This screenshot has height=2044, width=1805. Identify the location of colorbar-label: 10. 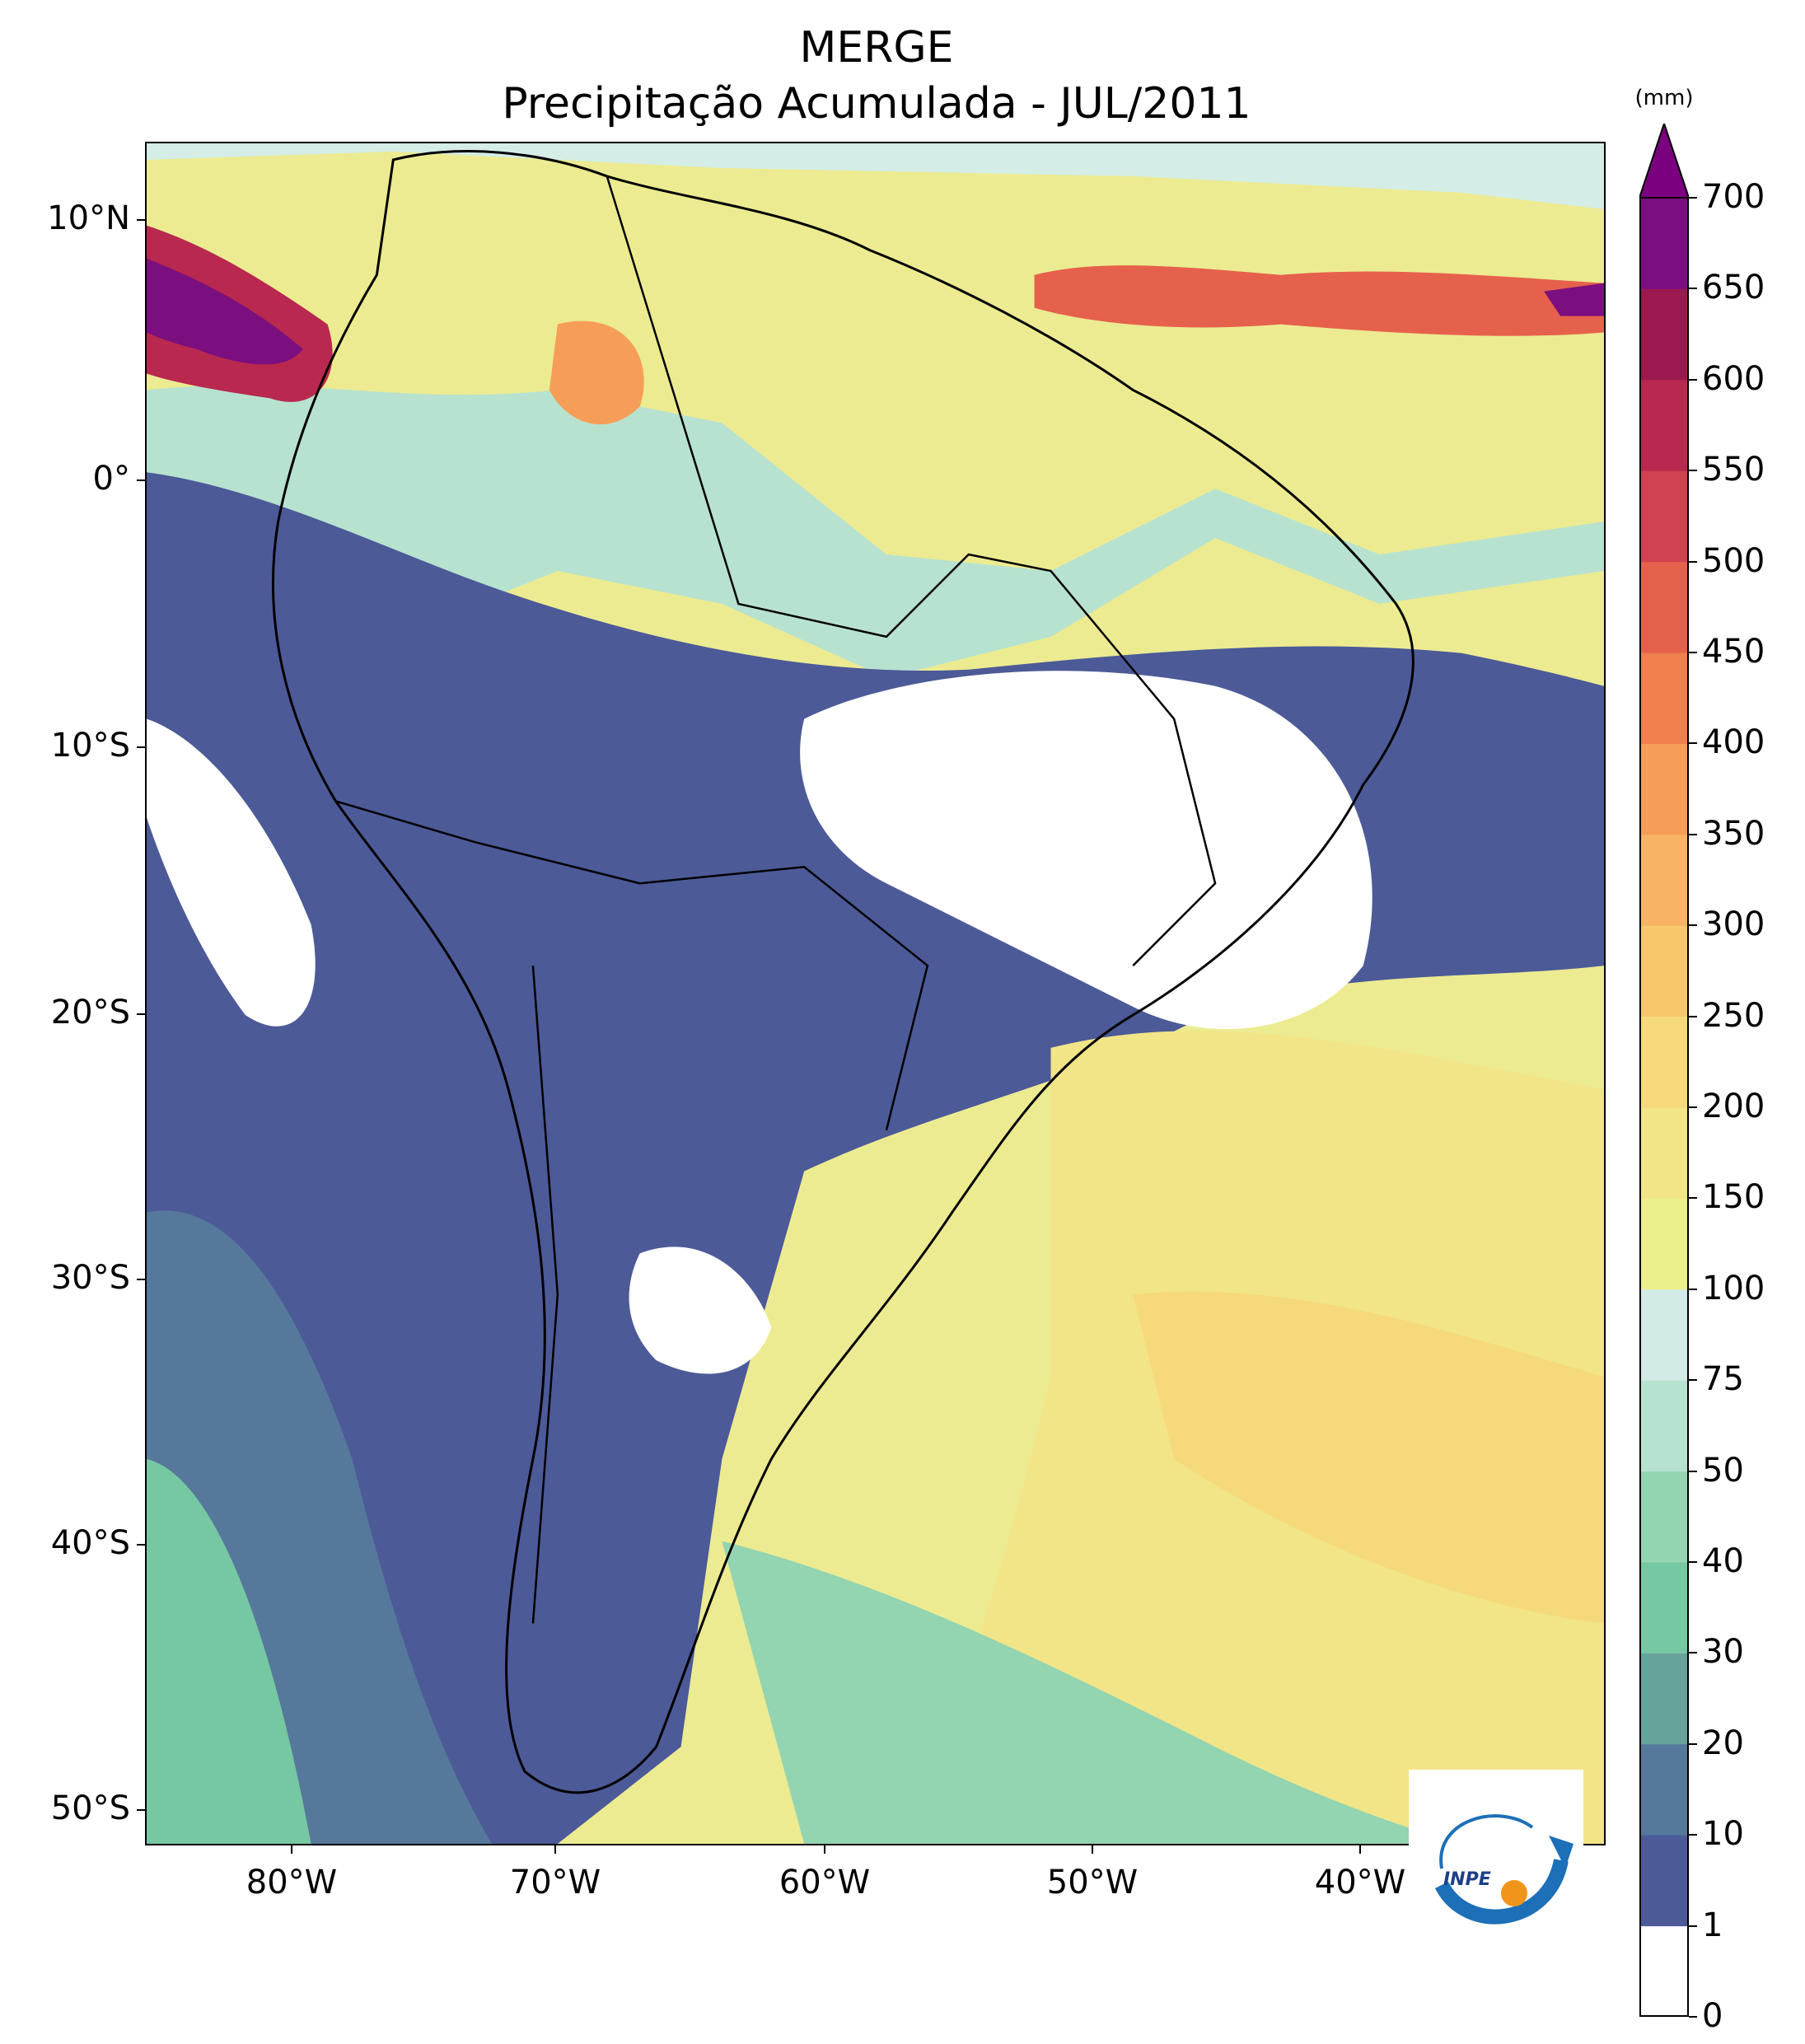
(1723, 1834).